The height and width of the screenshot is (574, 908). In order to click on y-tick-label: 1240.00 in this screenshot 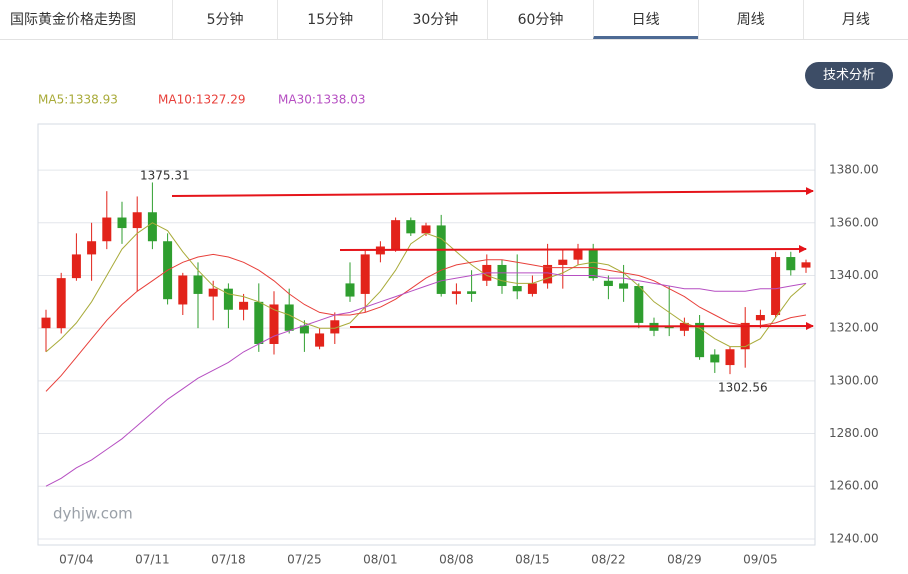, I will do `click(854, 538)`.